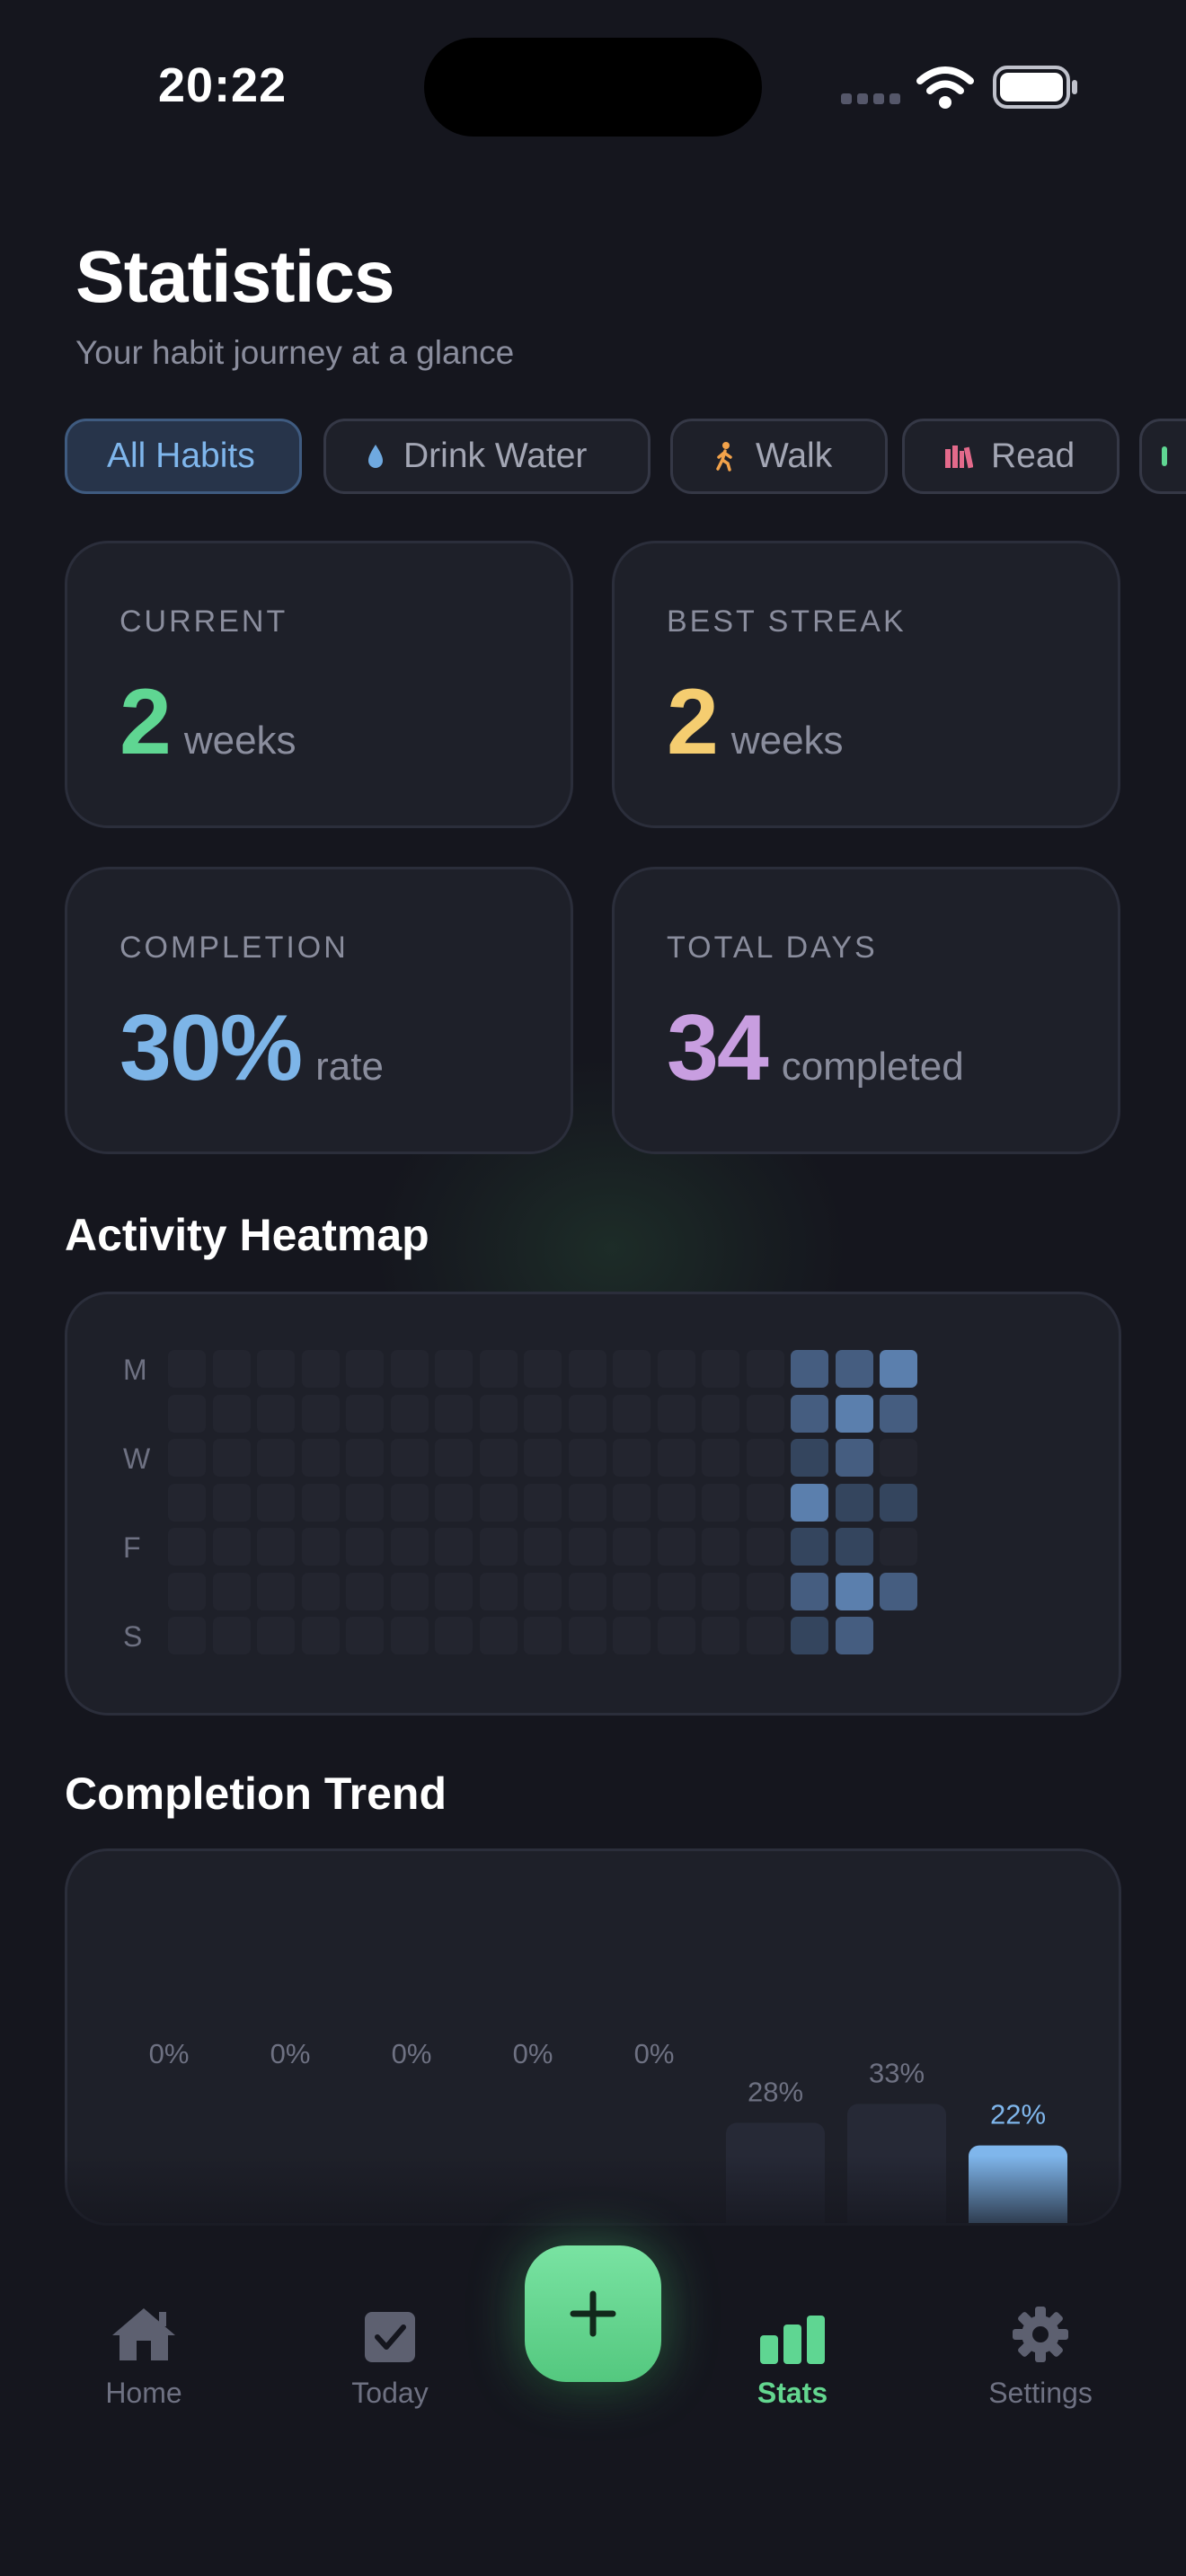  I want to click on tab-today: Today, so click(390, 2351).